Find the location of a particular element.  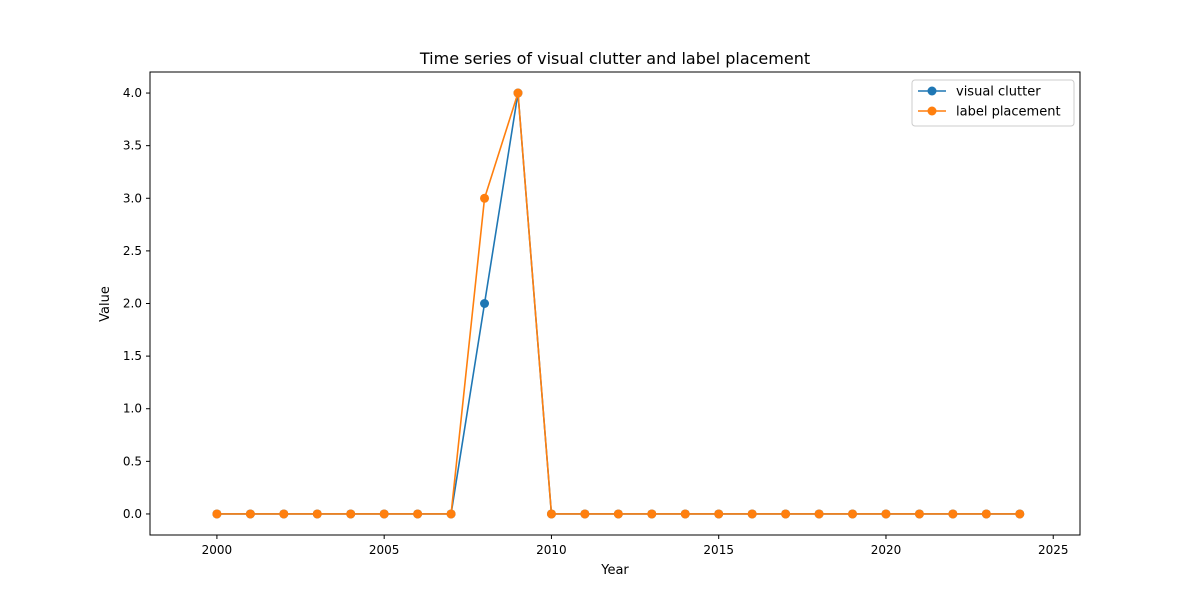

y-axis-label: Value is located at coordinates (105, 304).